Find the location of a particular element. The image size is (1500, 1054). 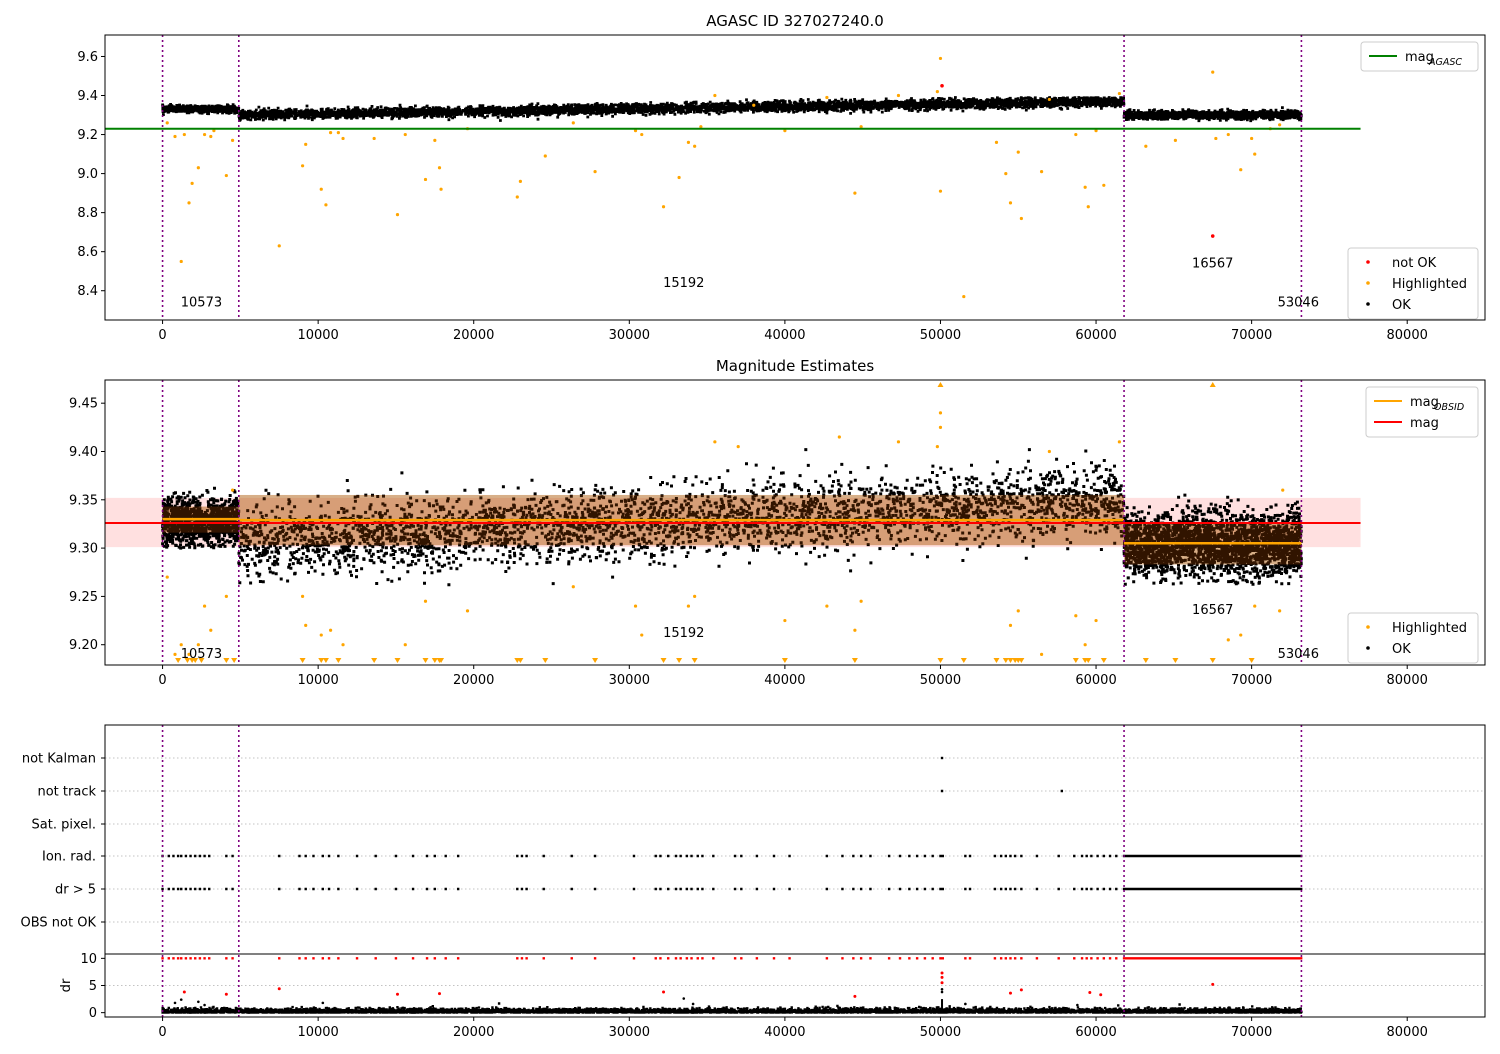

y-tick-label: 9.45 is located at coordinates (83, 404).